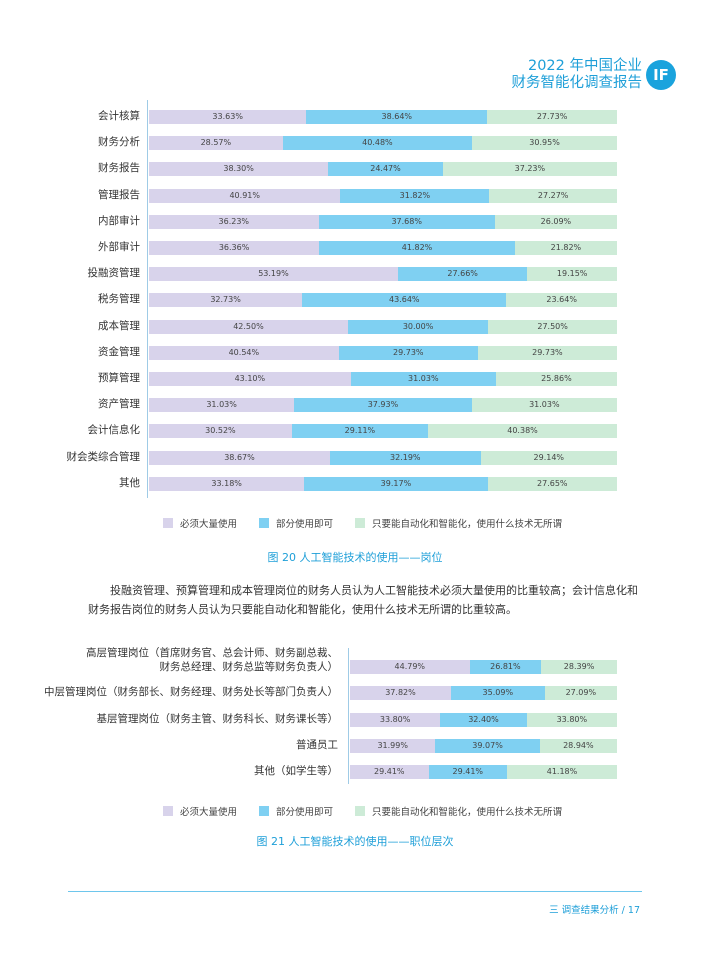 This screenshot has width=710, height=963. I want to click on row-label: 会计信息化, so click(114, 430).